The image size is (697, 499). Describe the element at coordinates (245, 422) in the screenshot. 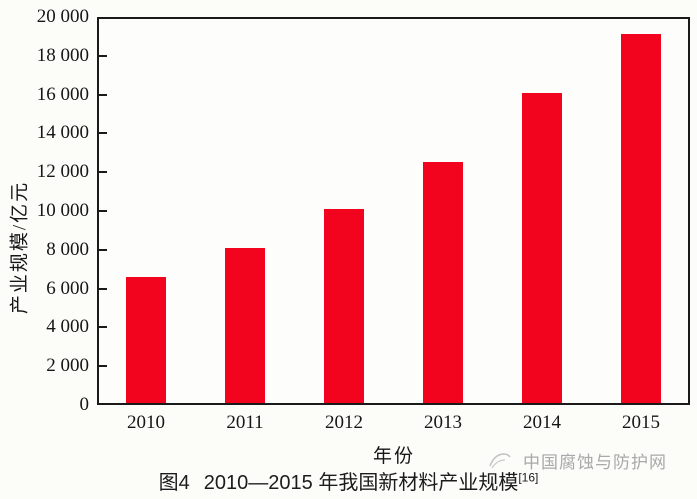

I see `x-tick-label-2011: 2011` at that location.